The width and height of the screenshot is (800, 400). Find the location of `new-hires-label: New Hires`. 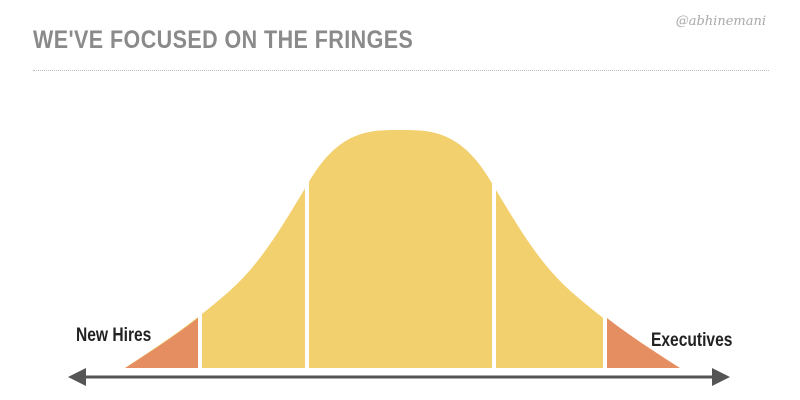

new-hires-label: New Hires is located at coordinates (114, 335).